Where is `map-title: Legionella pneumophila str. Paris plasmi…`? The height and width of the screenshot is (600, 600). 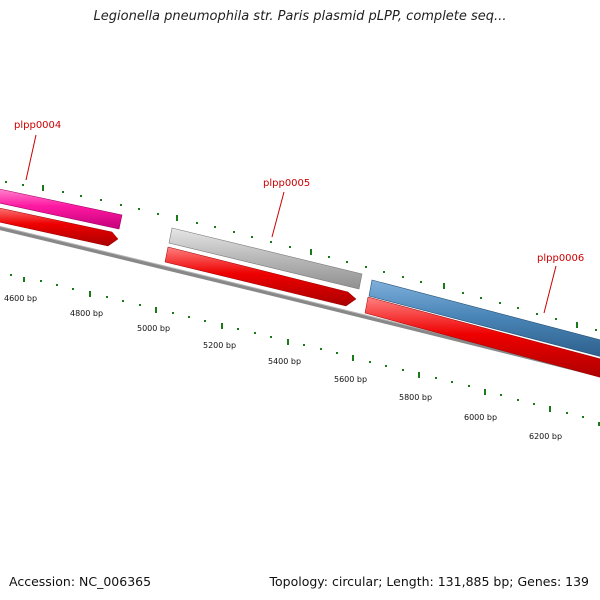
map-title: Legionella pneumophila str. Paris plasmi… is located at coordinates (300, 16).